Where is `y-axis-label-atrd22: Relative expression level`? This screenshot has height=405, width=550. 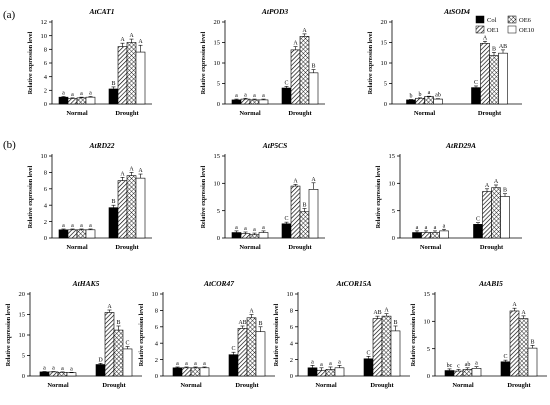 y-axis-label-atrd22: Relative expression level is located at coordinates (31, 196).